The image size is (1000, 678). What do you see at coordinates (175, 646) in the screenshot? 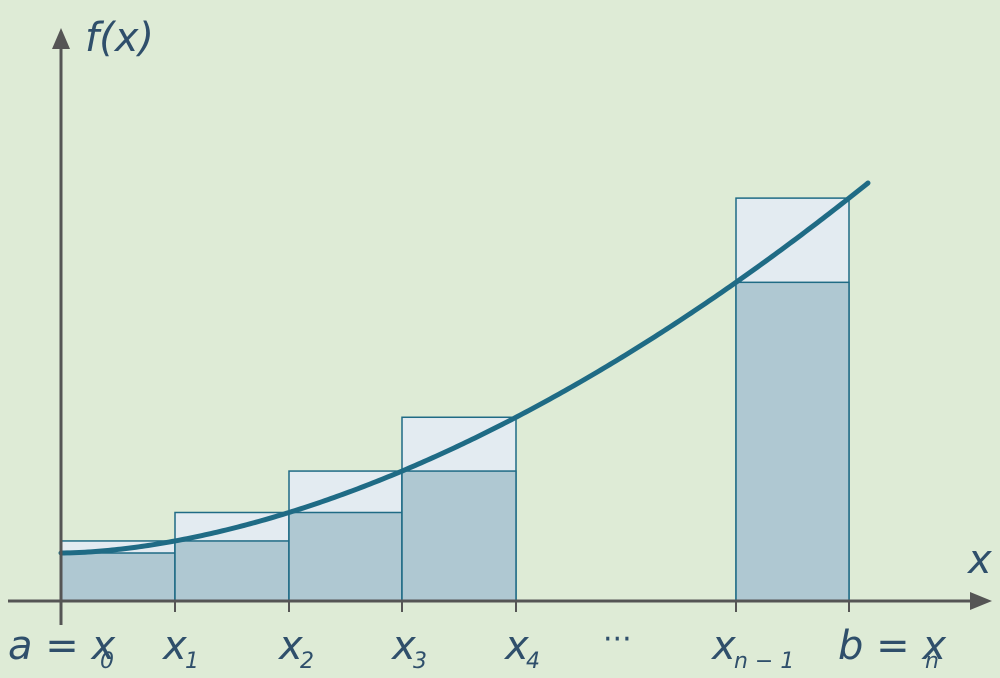
I see `tick-label-1: x` at bounding box center [175, 646].